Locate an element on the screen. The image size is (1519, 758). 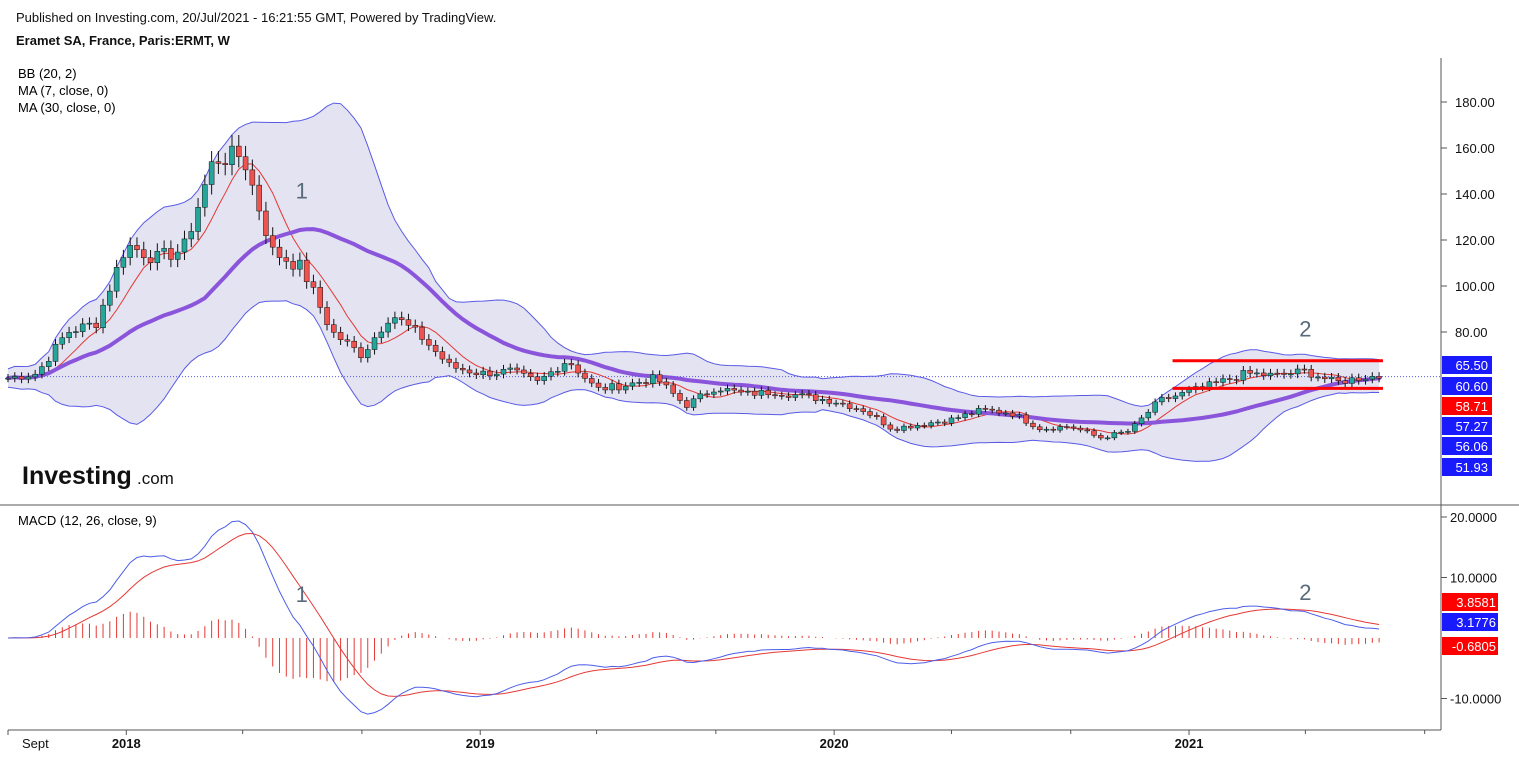
price-tick-label: 100.00 is located at coordinates (1475, 286).